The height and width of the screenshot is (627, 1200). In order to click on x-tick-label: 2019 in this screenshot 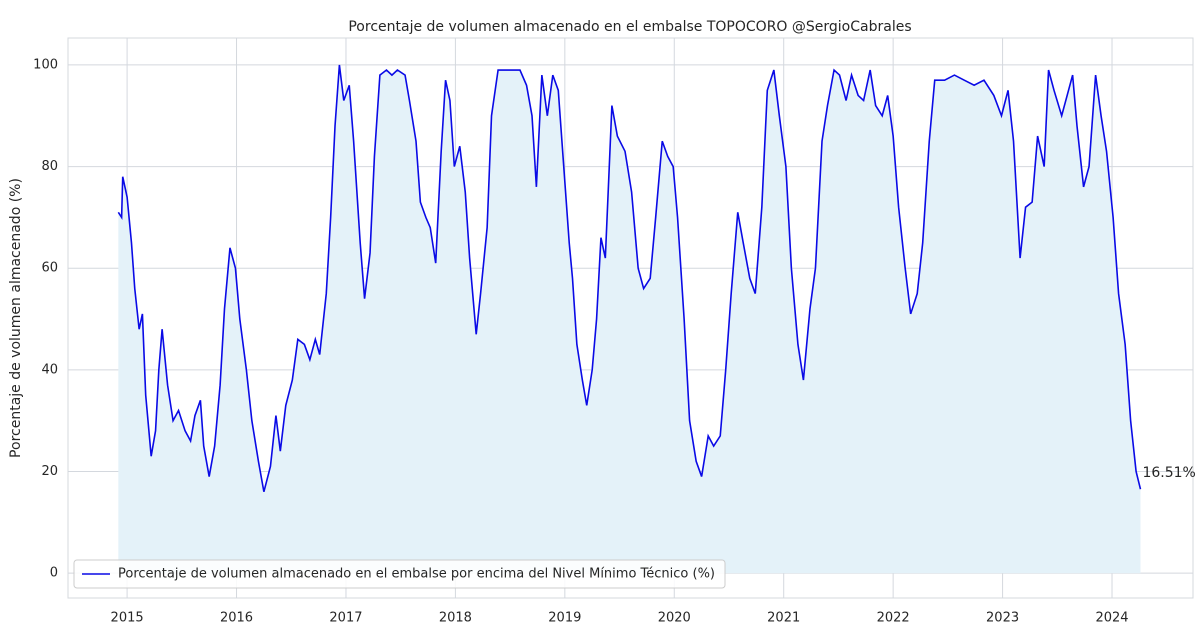, I will do `click(564, 618)`.